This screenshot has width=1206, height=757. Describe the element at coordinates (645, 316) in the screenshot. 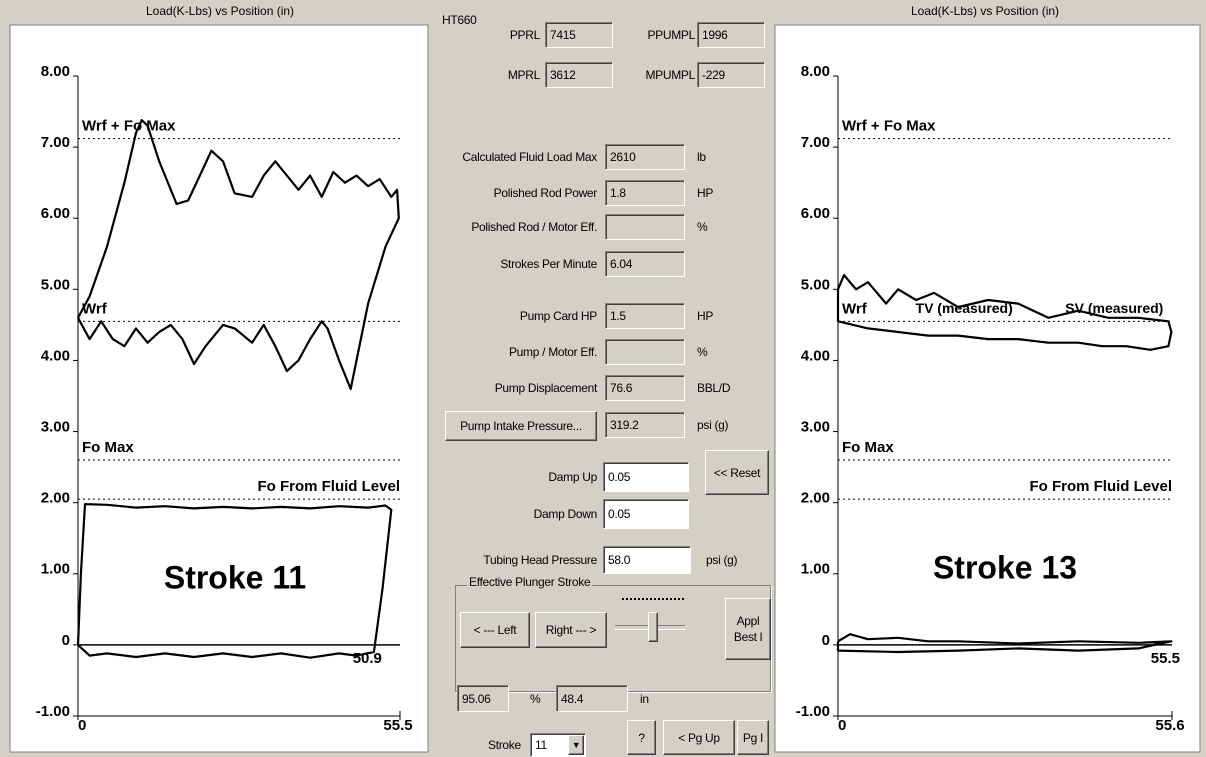

I see `field-value: 1.5` at that location.